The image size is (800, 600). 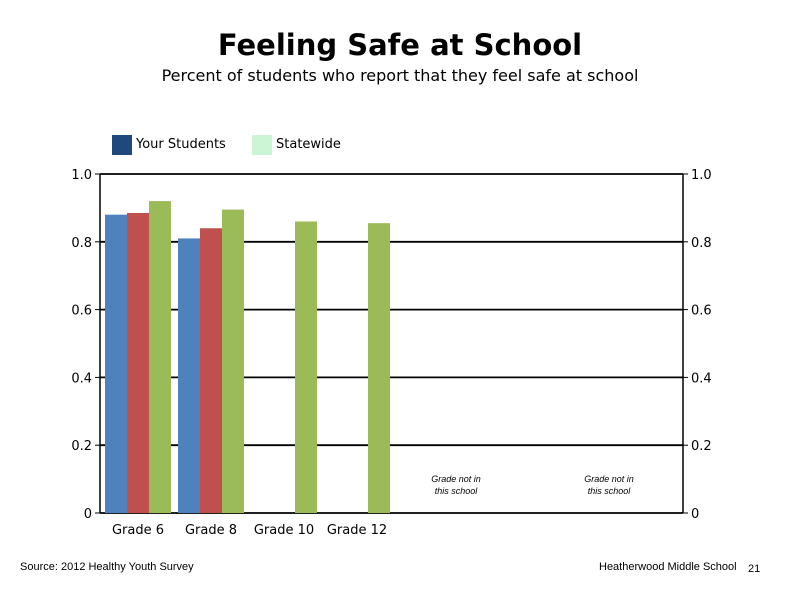 I want to click on page-number: 21, so click(x=754, y=569).